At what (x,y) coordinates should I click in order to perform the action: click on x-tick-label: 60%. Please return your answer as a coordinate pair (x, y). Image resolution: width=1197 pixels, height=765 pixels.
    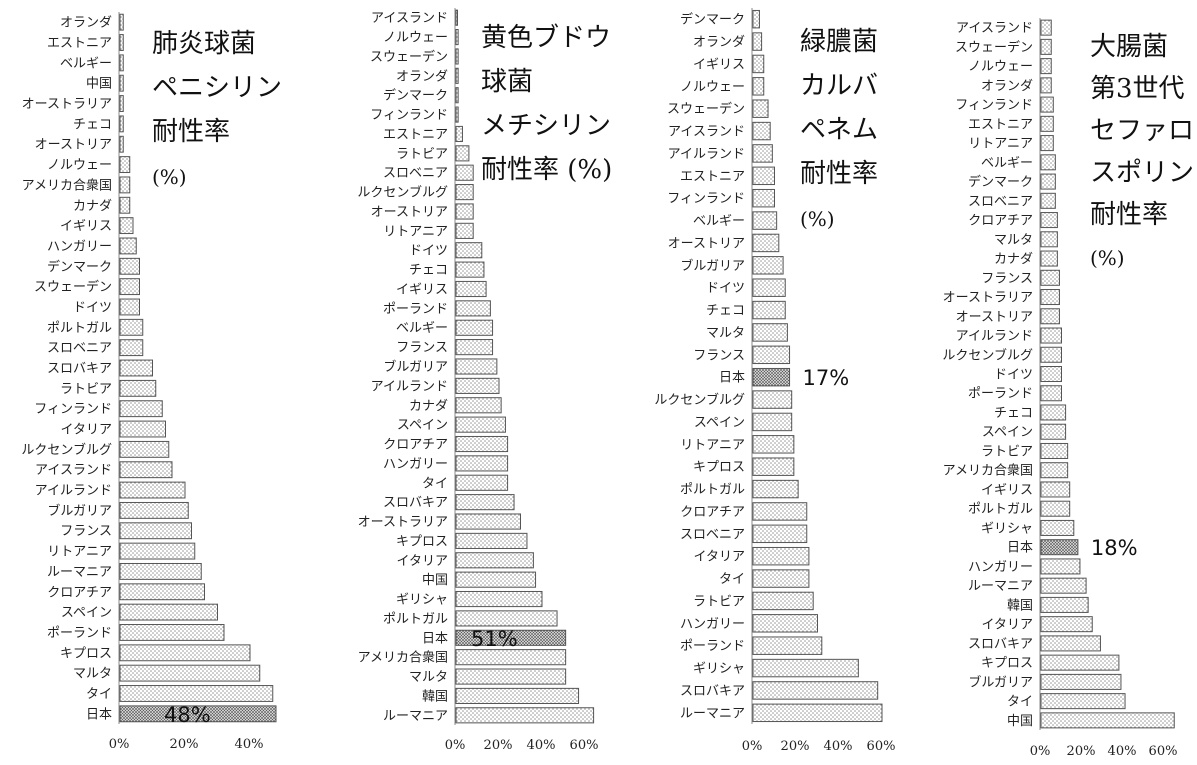
    Looking at the image, I should click on (584, 745).